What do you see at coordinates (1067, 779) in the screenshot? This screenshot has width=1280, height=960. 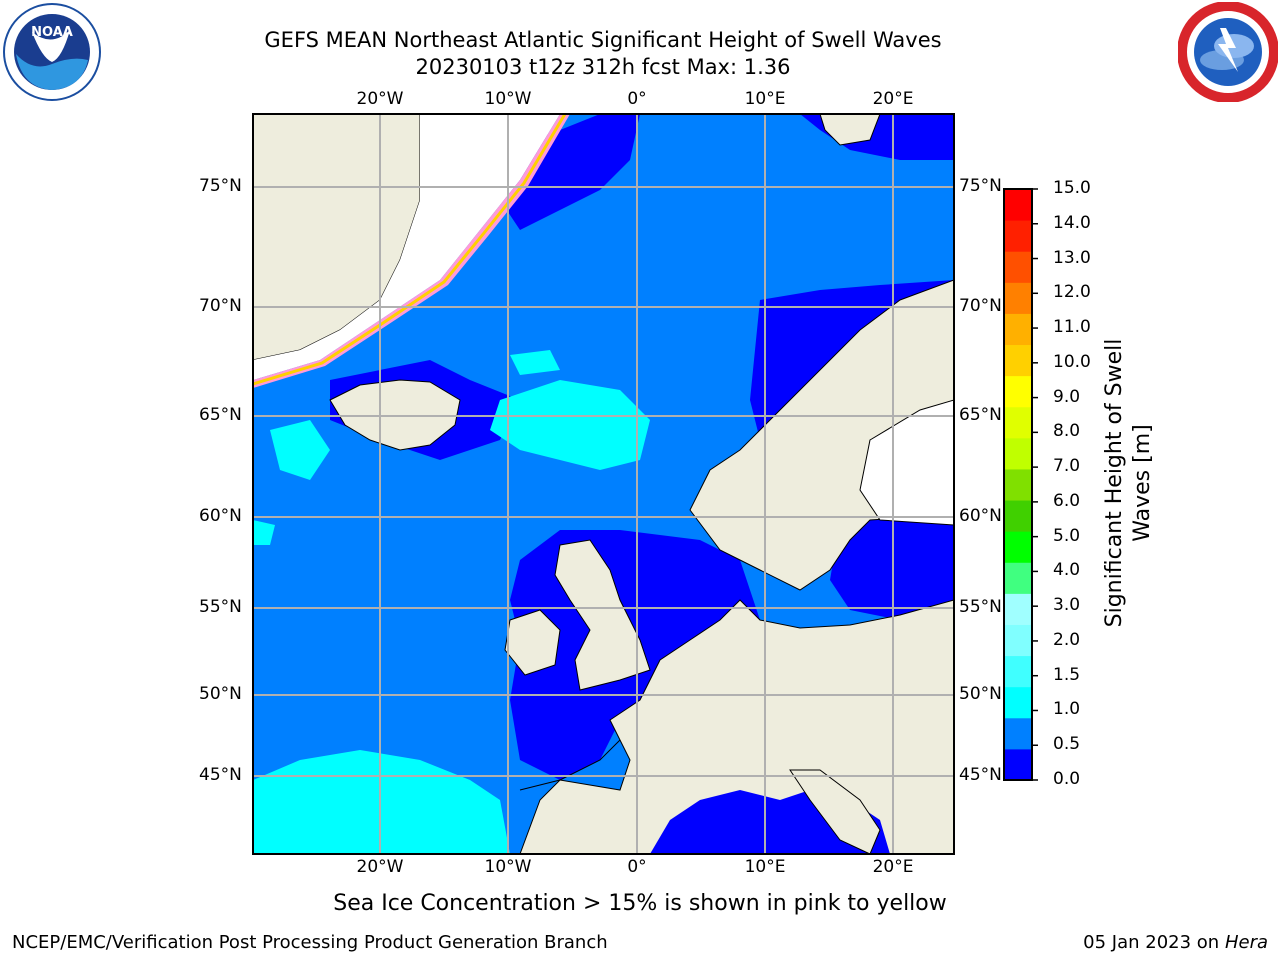 I see `colorbar-tick-label: 0.0` at bounding box center [1067, 779].